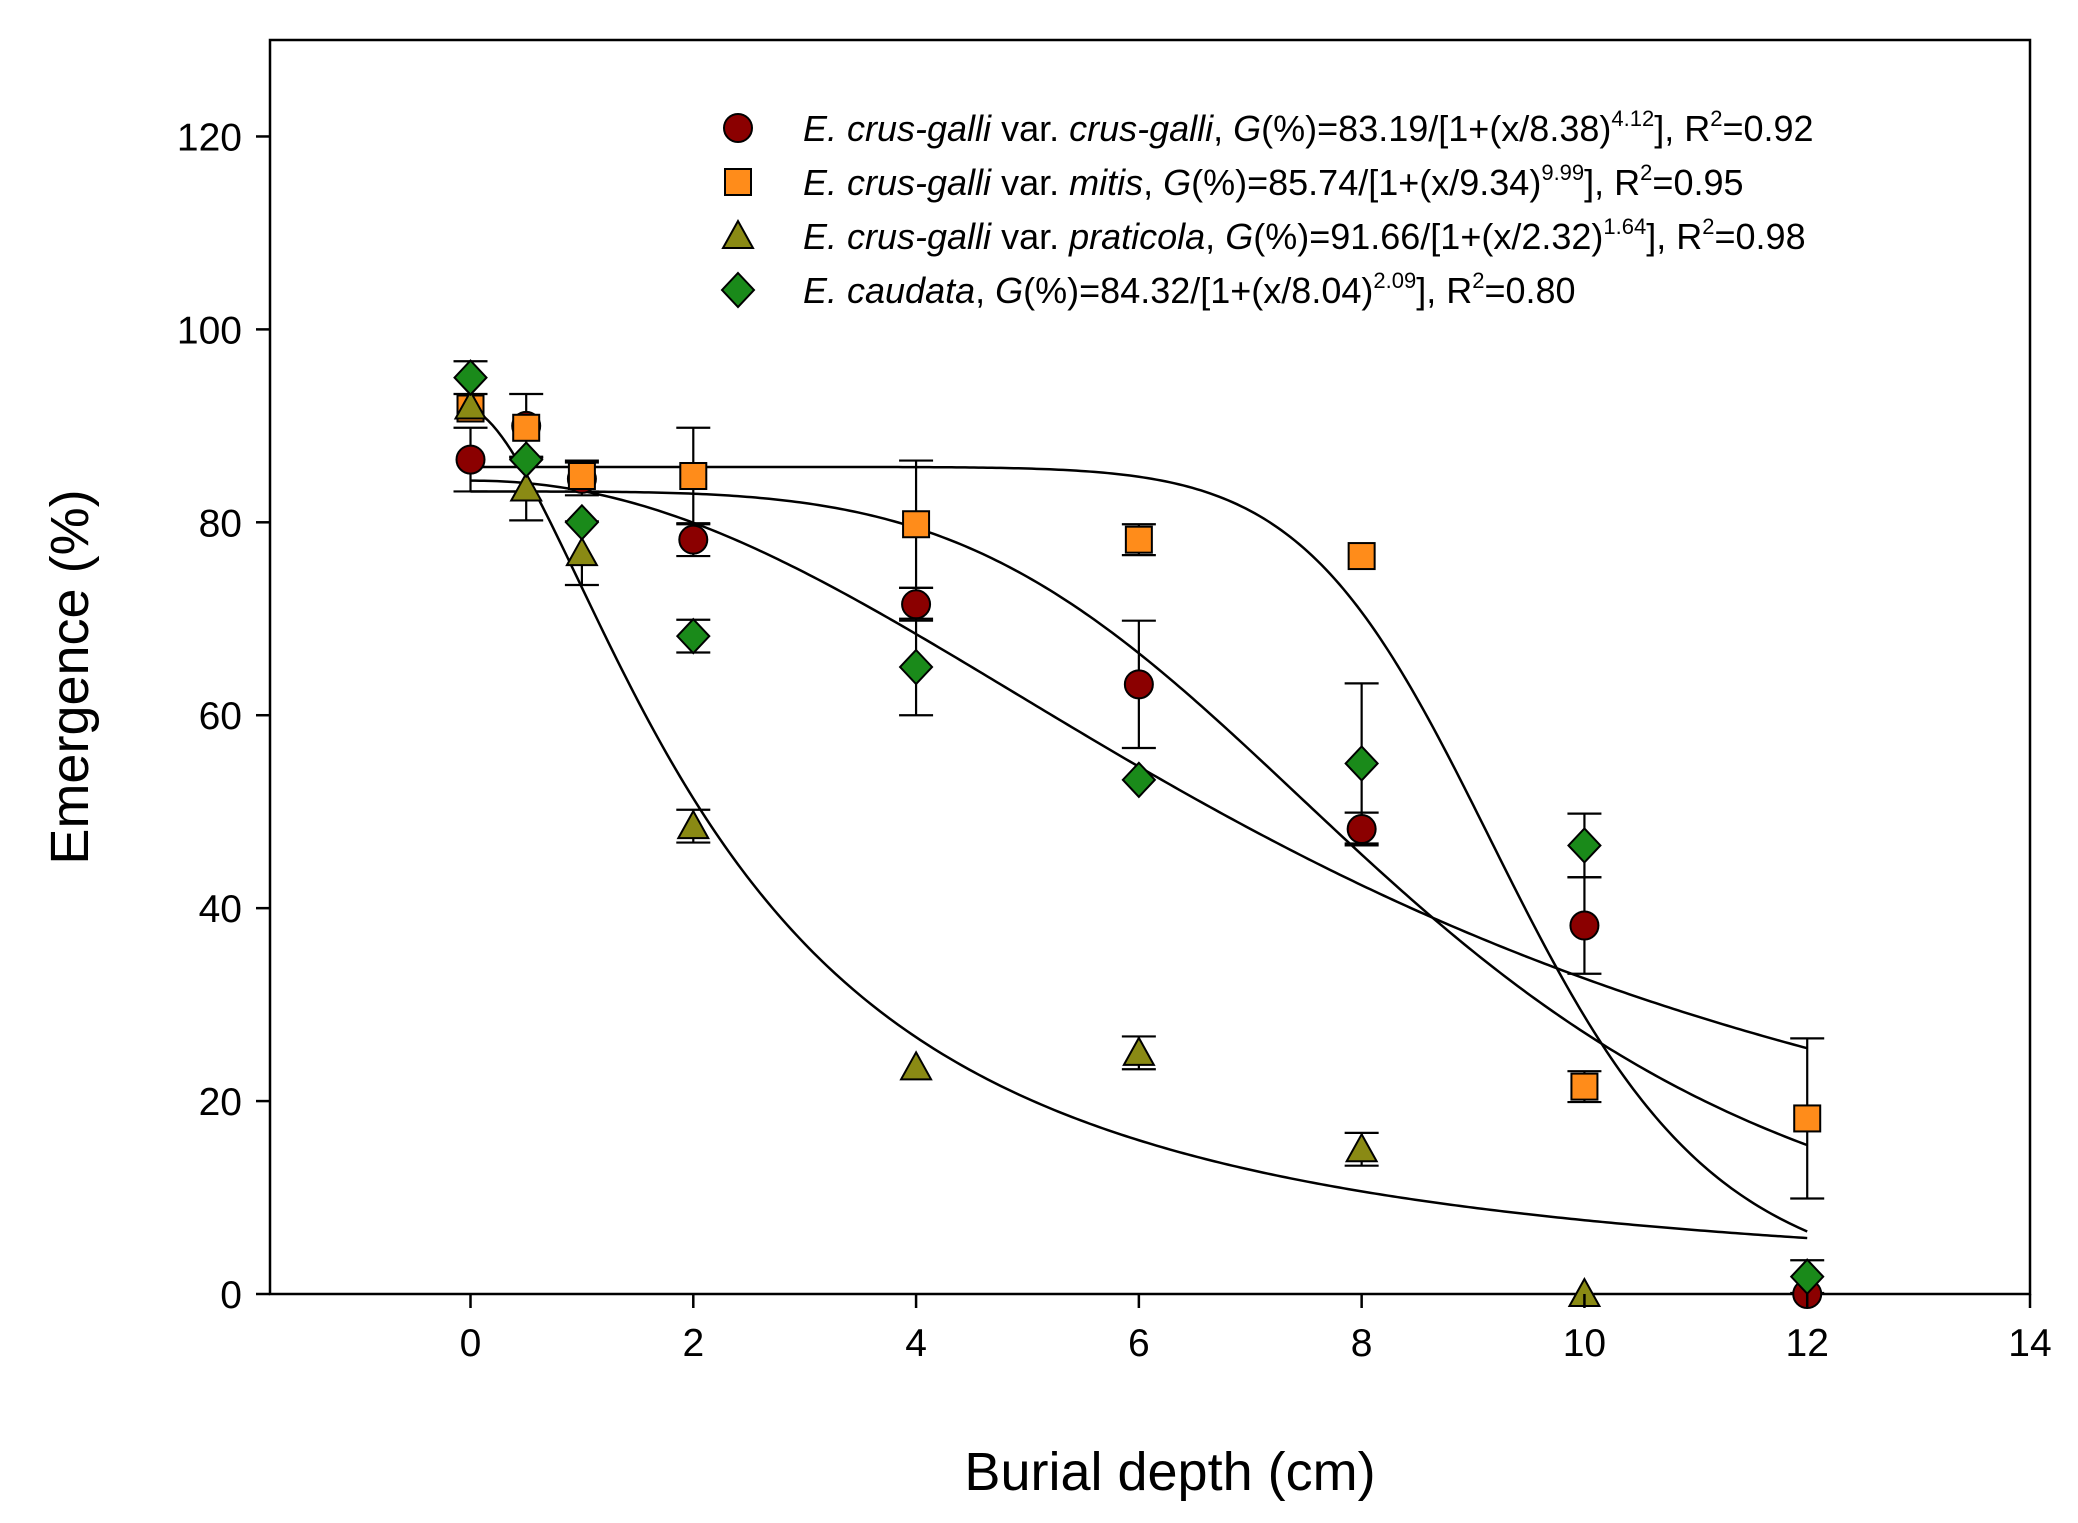 This screenshot has width=2078, height=1523. I want to click on legend-text-part: =0.95, so click(1697, 182).